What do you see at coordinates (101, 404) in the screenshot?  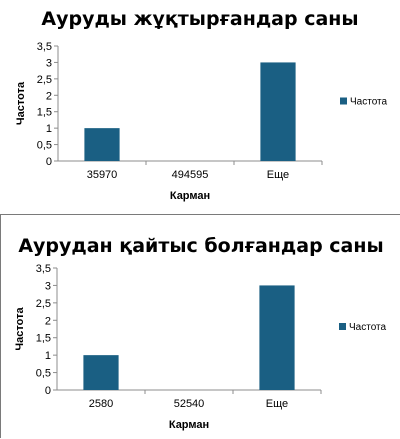 I see `x-tick-label: 2580` at bounding box center [101, 404].